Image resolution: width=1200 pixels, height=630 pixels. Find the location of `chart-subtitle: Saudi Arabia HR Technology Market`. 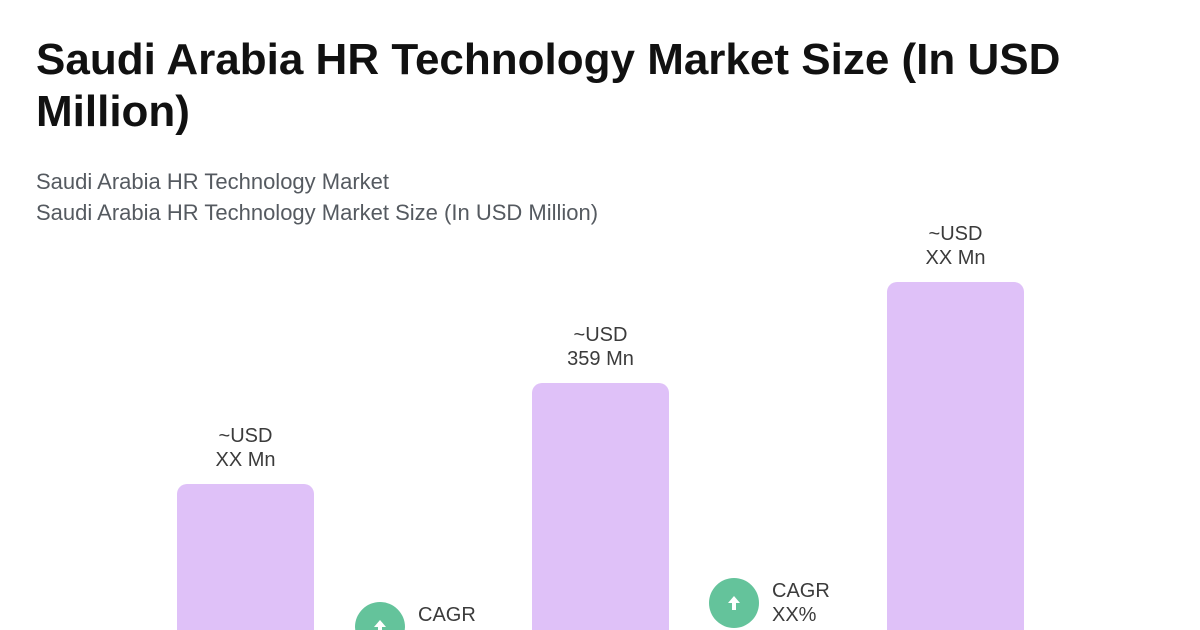

chart-subtitle: Saudi Arabia HR Technology Market is located at coordinates (213, 181).